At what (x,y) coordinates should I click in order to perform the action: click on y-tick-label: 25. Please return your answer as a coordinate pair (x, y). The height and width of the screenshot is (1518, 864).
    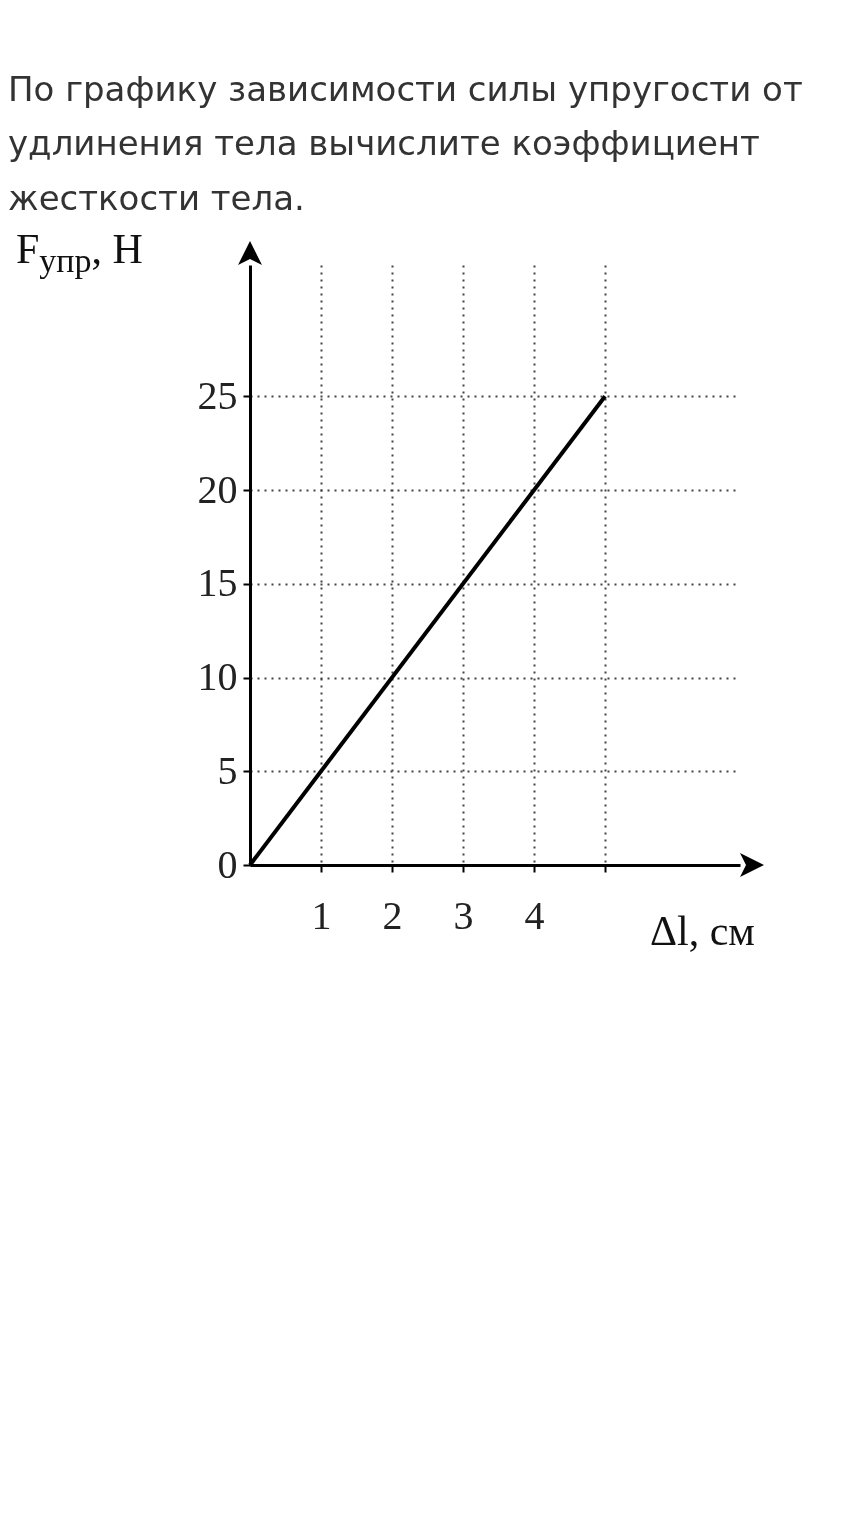
    Looking at the image, I should click on (217, 395).